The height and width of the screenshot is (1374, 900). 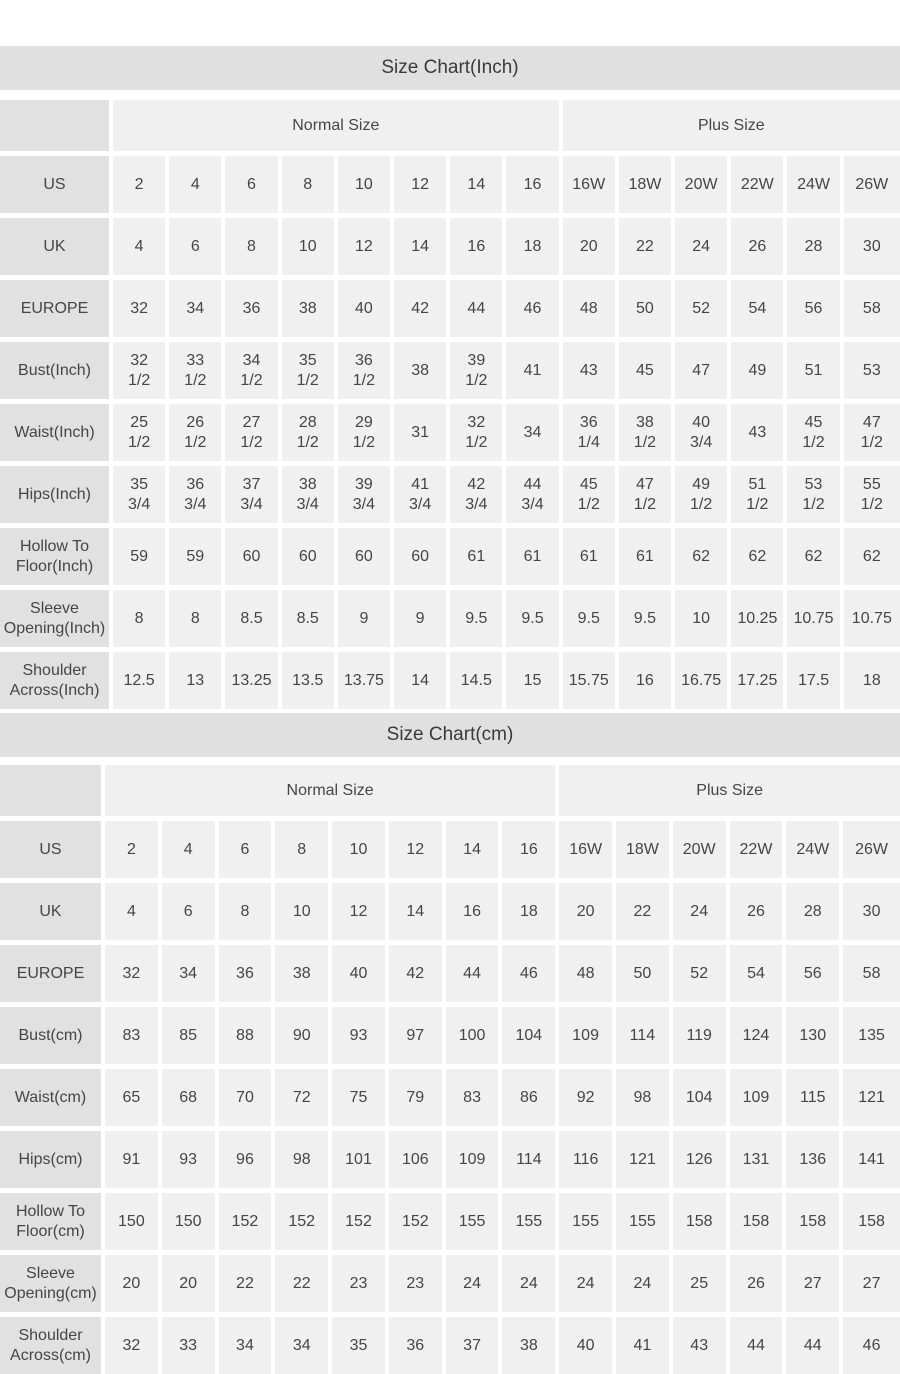 What do you see at coordinates (701, 976) in the screenshot?
I see `size-cell: 52` at bounding box center [701, 976].